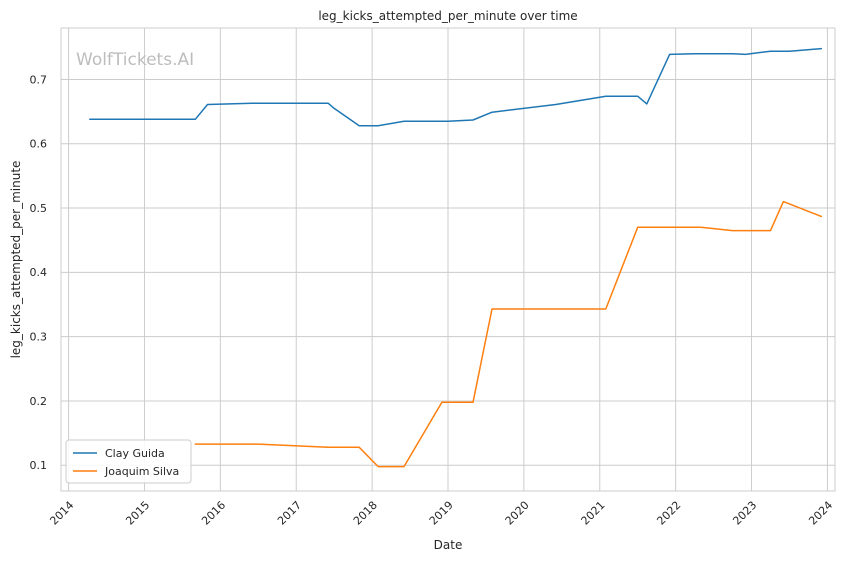 Image resolution: width=844 pixels, height=561 pixels. I want to click on y-tick-label: 0.7, so click(39, 79).